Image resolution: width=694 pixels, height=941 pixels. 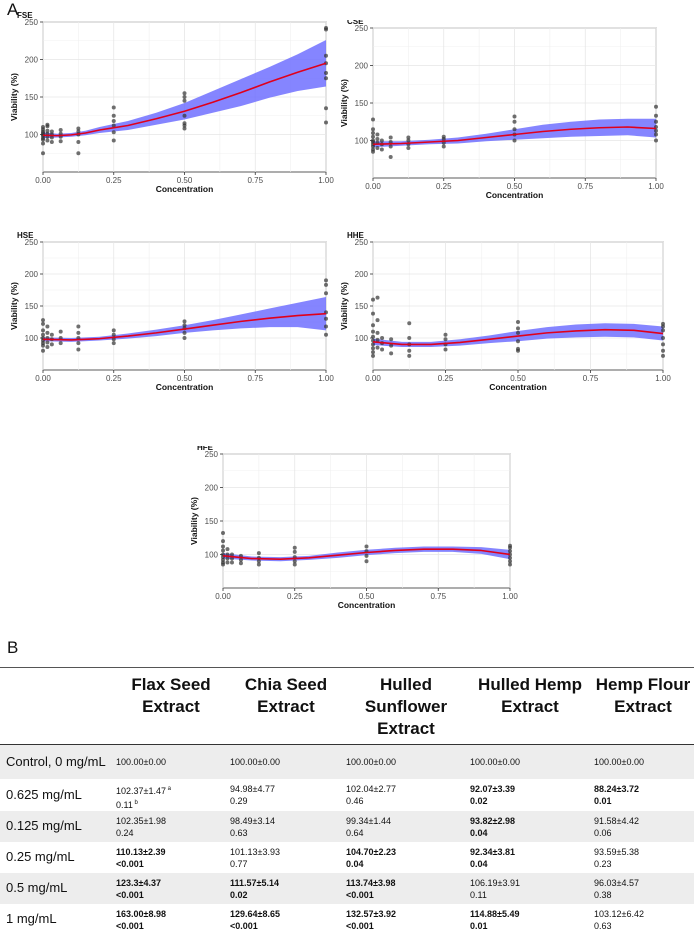 I want to click on cell-value: 106.19±3.91, so click(x=495, y=882).